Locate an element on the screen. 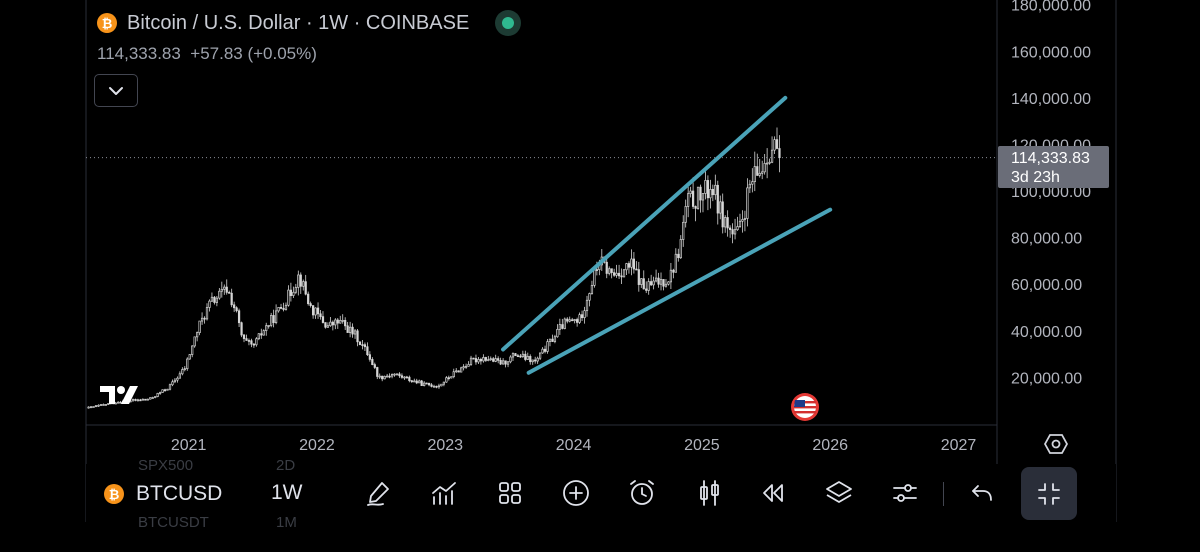  layouts-button is located at coordinates (510, 493).